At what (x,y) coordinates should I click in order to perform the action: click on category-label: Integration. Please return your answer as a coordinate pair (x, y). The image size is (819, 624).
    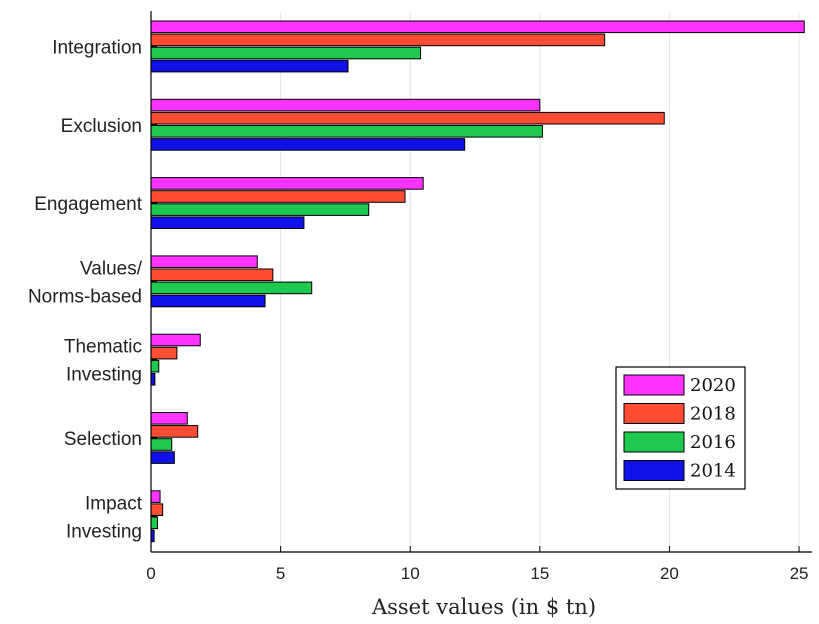
    Looking at the image, I should click on (97, 47).